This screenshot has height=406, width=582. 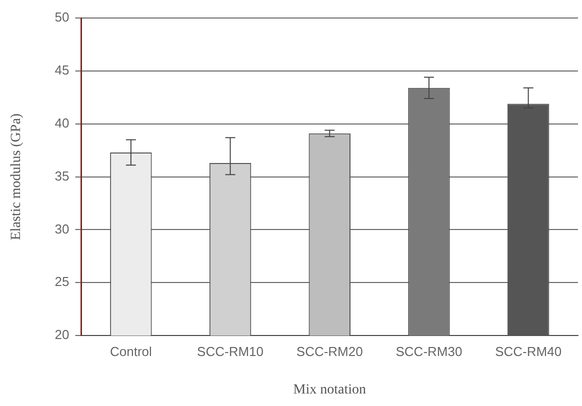 I want to click on x-tick-label: Control, so click(x=131, y=351).